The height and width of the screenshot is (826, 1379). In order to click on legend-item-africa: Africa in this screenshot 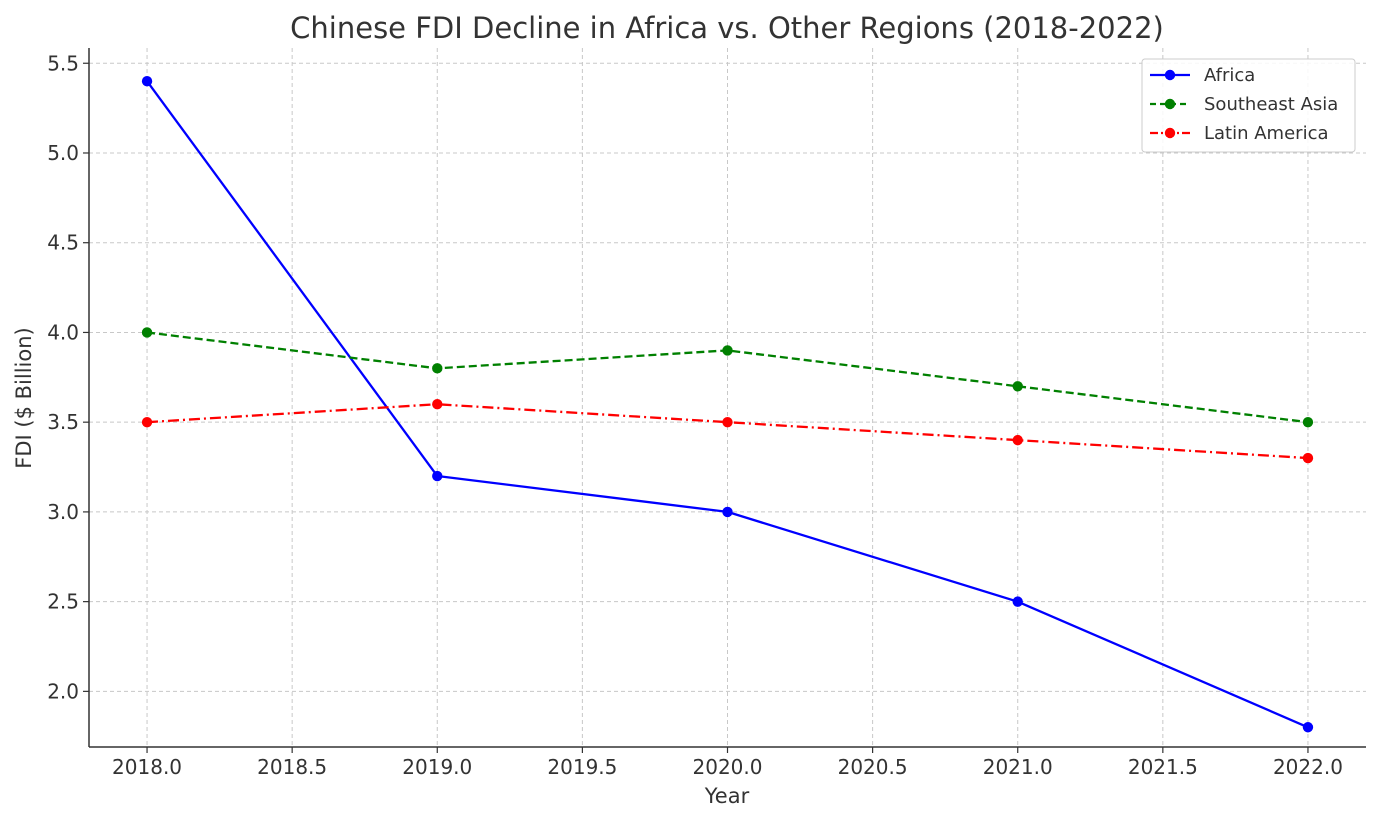, I will do `click(1202, 75)`.